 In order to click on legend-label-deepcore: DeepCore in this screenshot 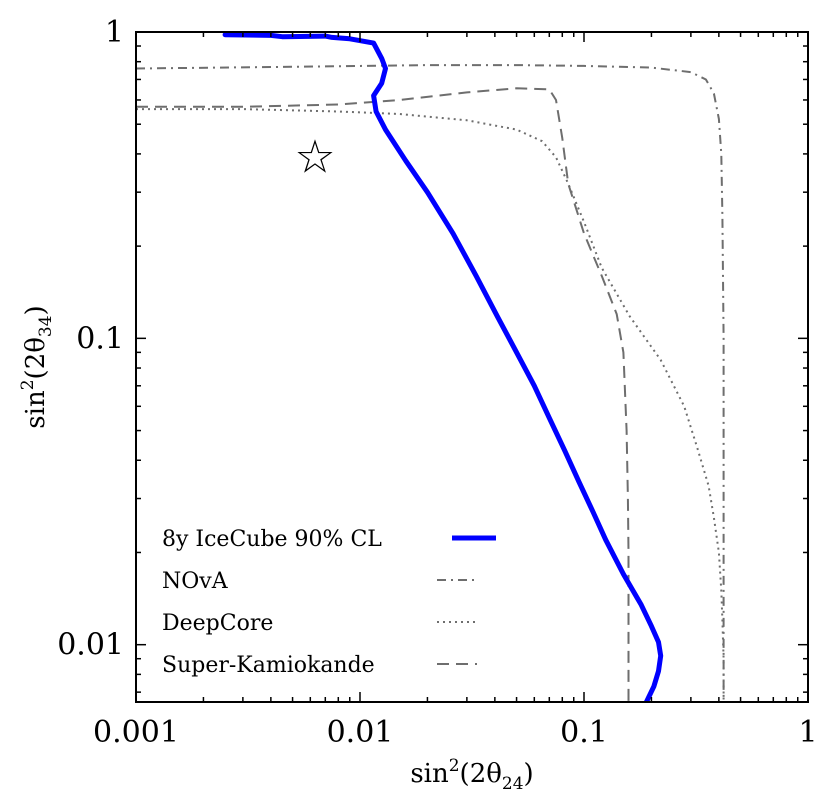, I will do `click(217, 623)`.